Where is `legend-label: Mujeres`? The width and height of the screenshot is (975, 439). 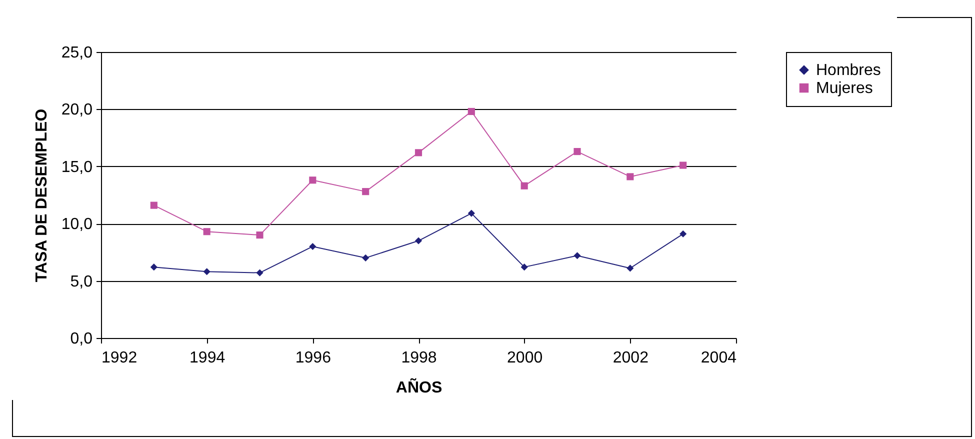
legend-label: Mujeres is located at coordinates (844, 88).